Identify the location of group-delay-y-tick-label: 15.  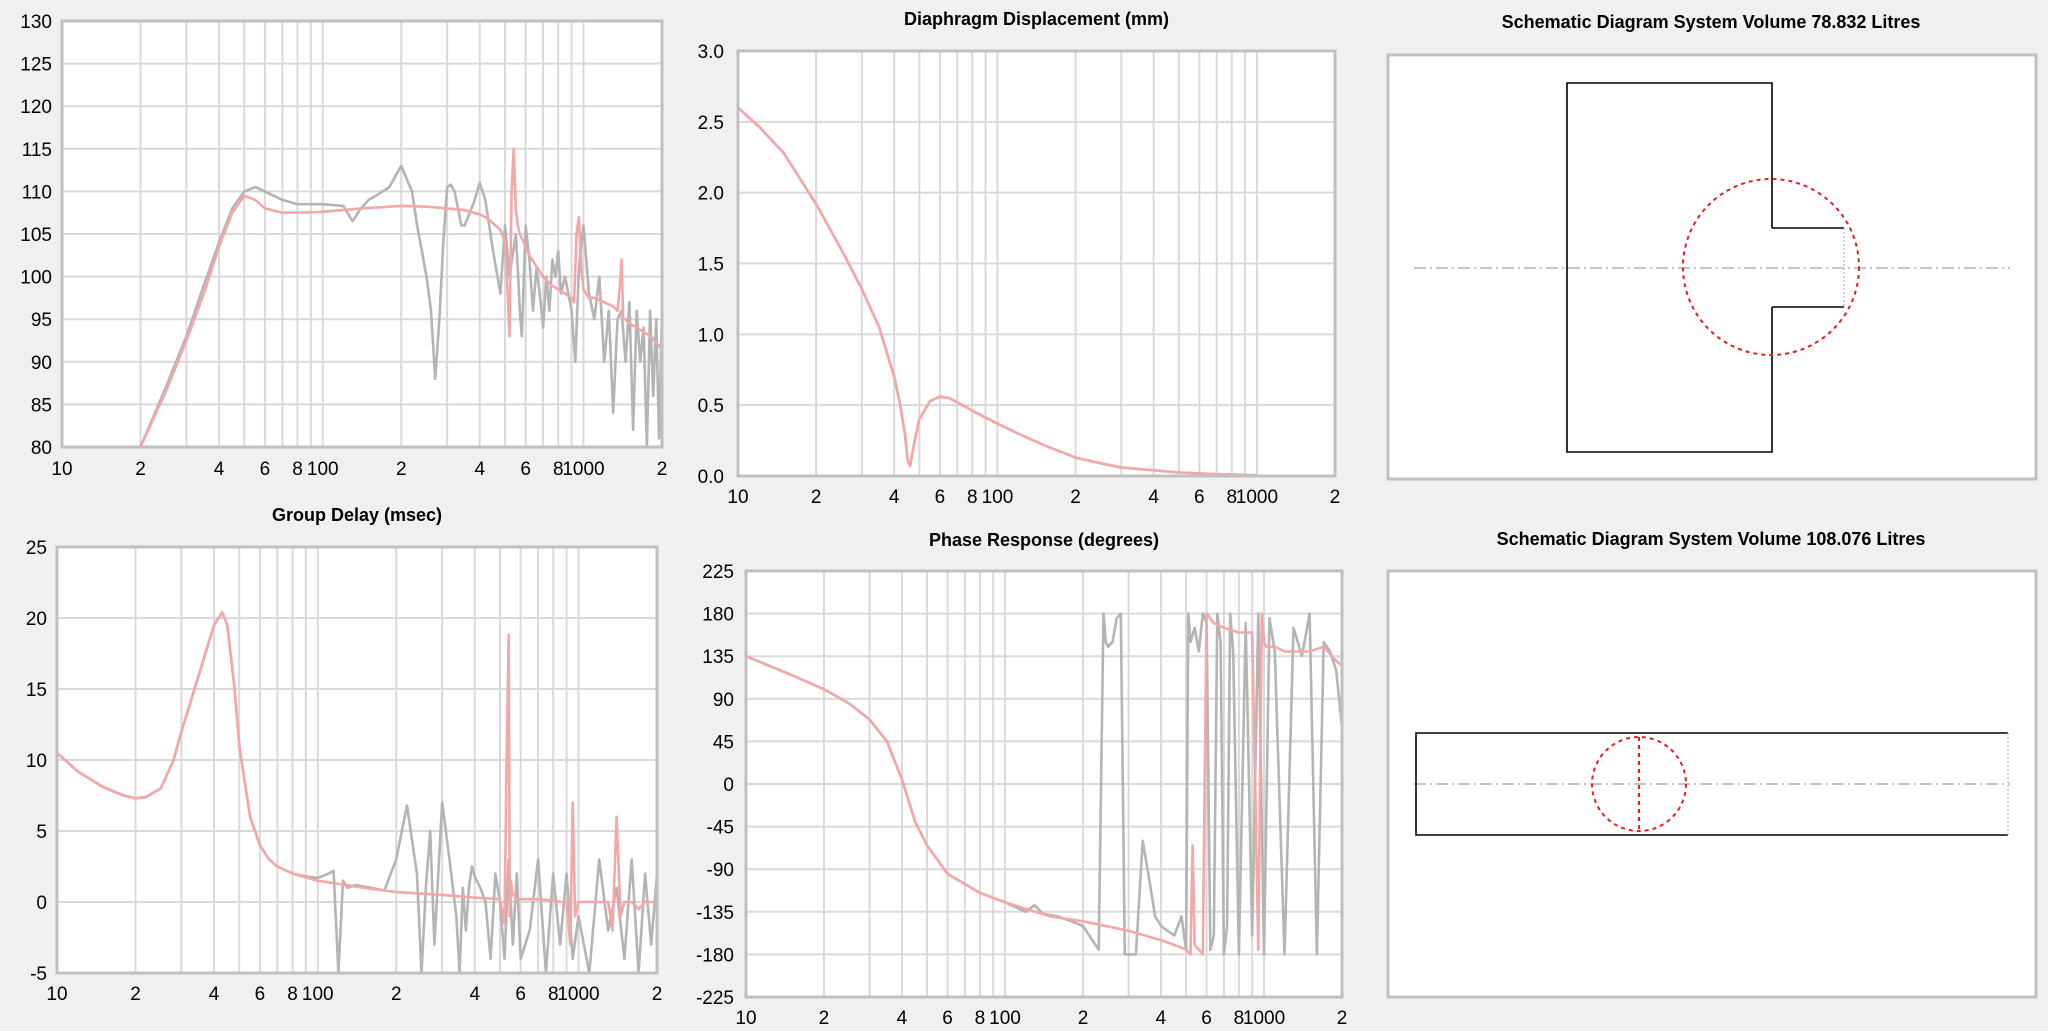
(36, 690).